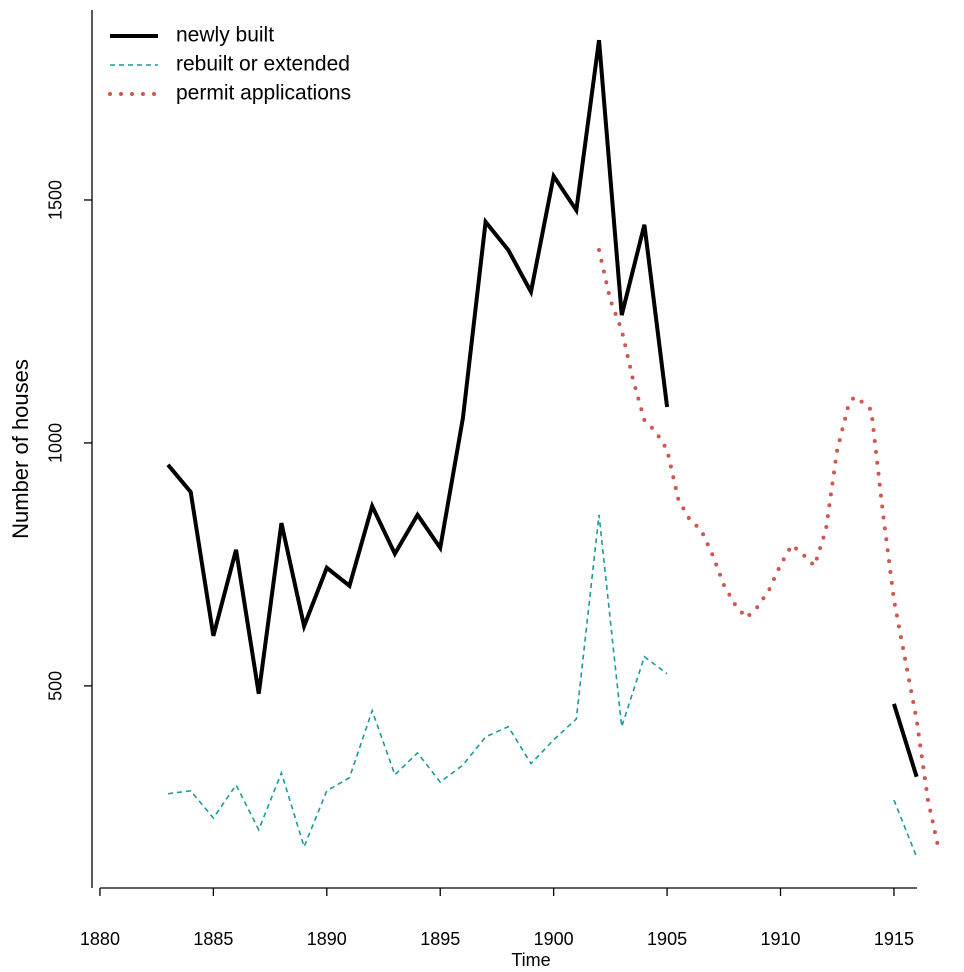  Describe the element at coordinates (56, 443) in the screenshot. I see `y-tick-label: 1000` at that location.